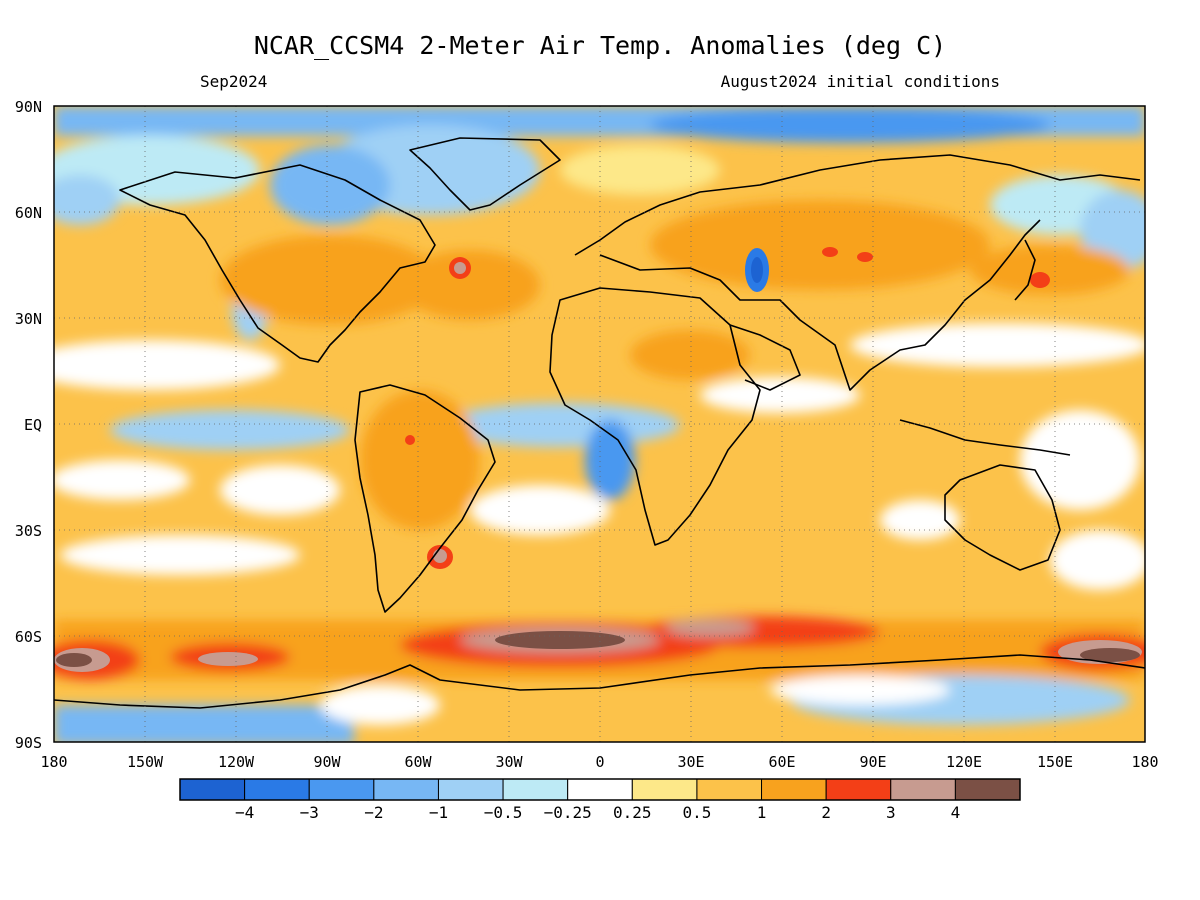  Describe the element at coordinates (28, 743) in the screenshot. I see `lat-label: 90S` at that location.